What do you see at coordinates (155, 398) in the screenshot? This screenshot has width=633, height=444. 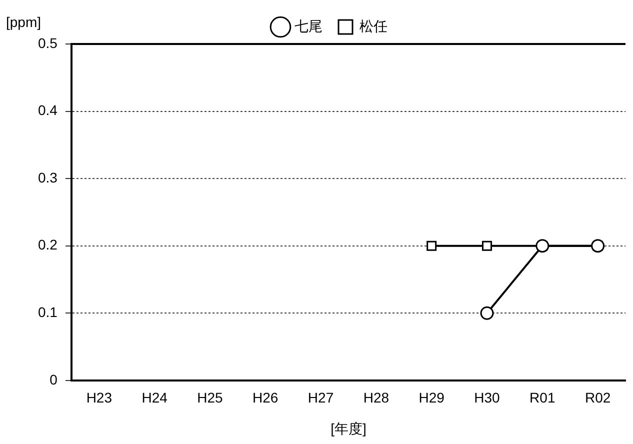 I see `x-tick-label: H24` at bounding box center [155, 398].